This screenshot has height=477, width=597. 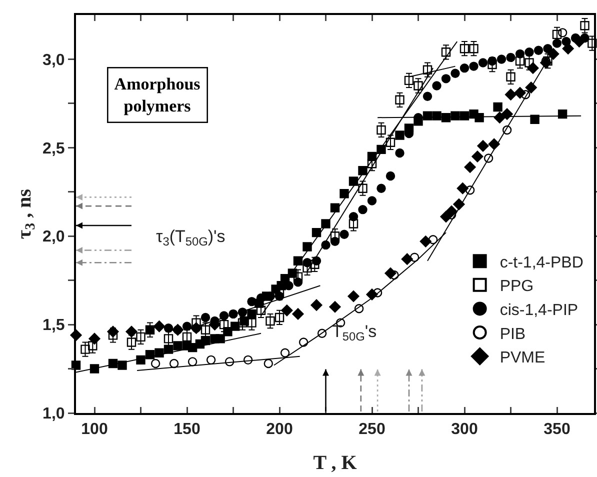 What do you see at coordinates (53, 414) in the screenshot?
I see `y-tick-label: 1,0` at bounding box center [53, 414].